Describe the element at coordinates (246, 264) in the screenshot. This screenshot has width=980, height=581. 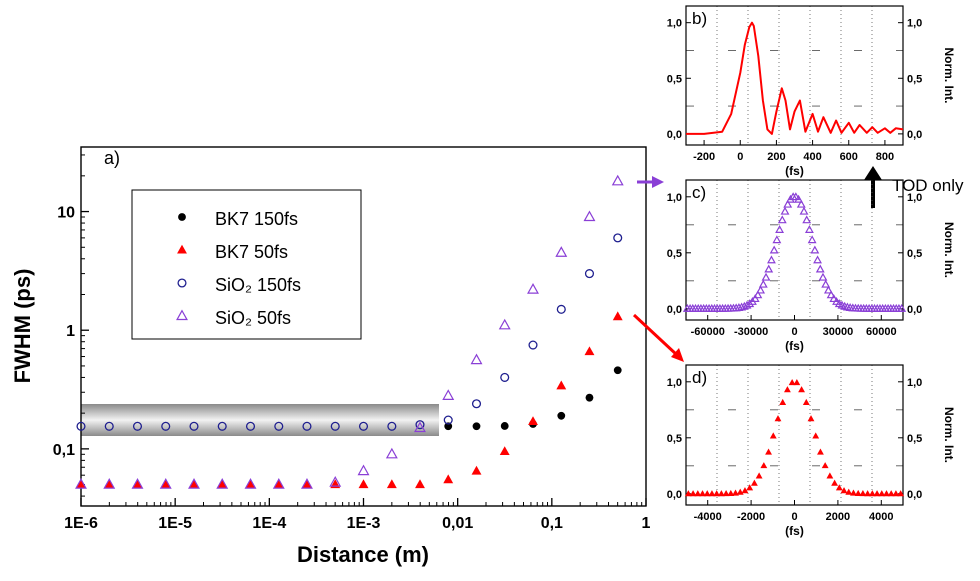
I see `legend: BK7 150fs BK7 50fs SiO₂ 150fs SiO₂ 50fs` at that location.